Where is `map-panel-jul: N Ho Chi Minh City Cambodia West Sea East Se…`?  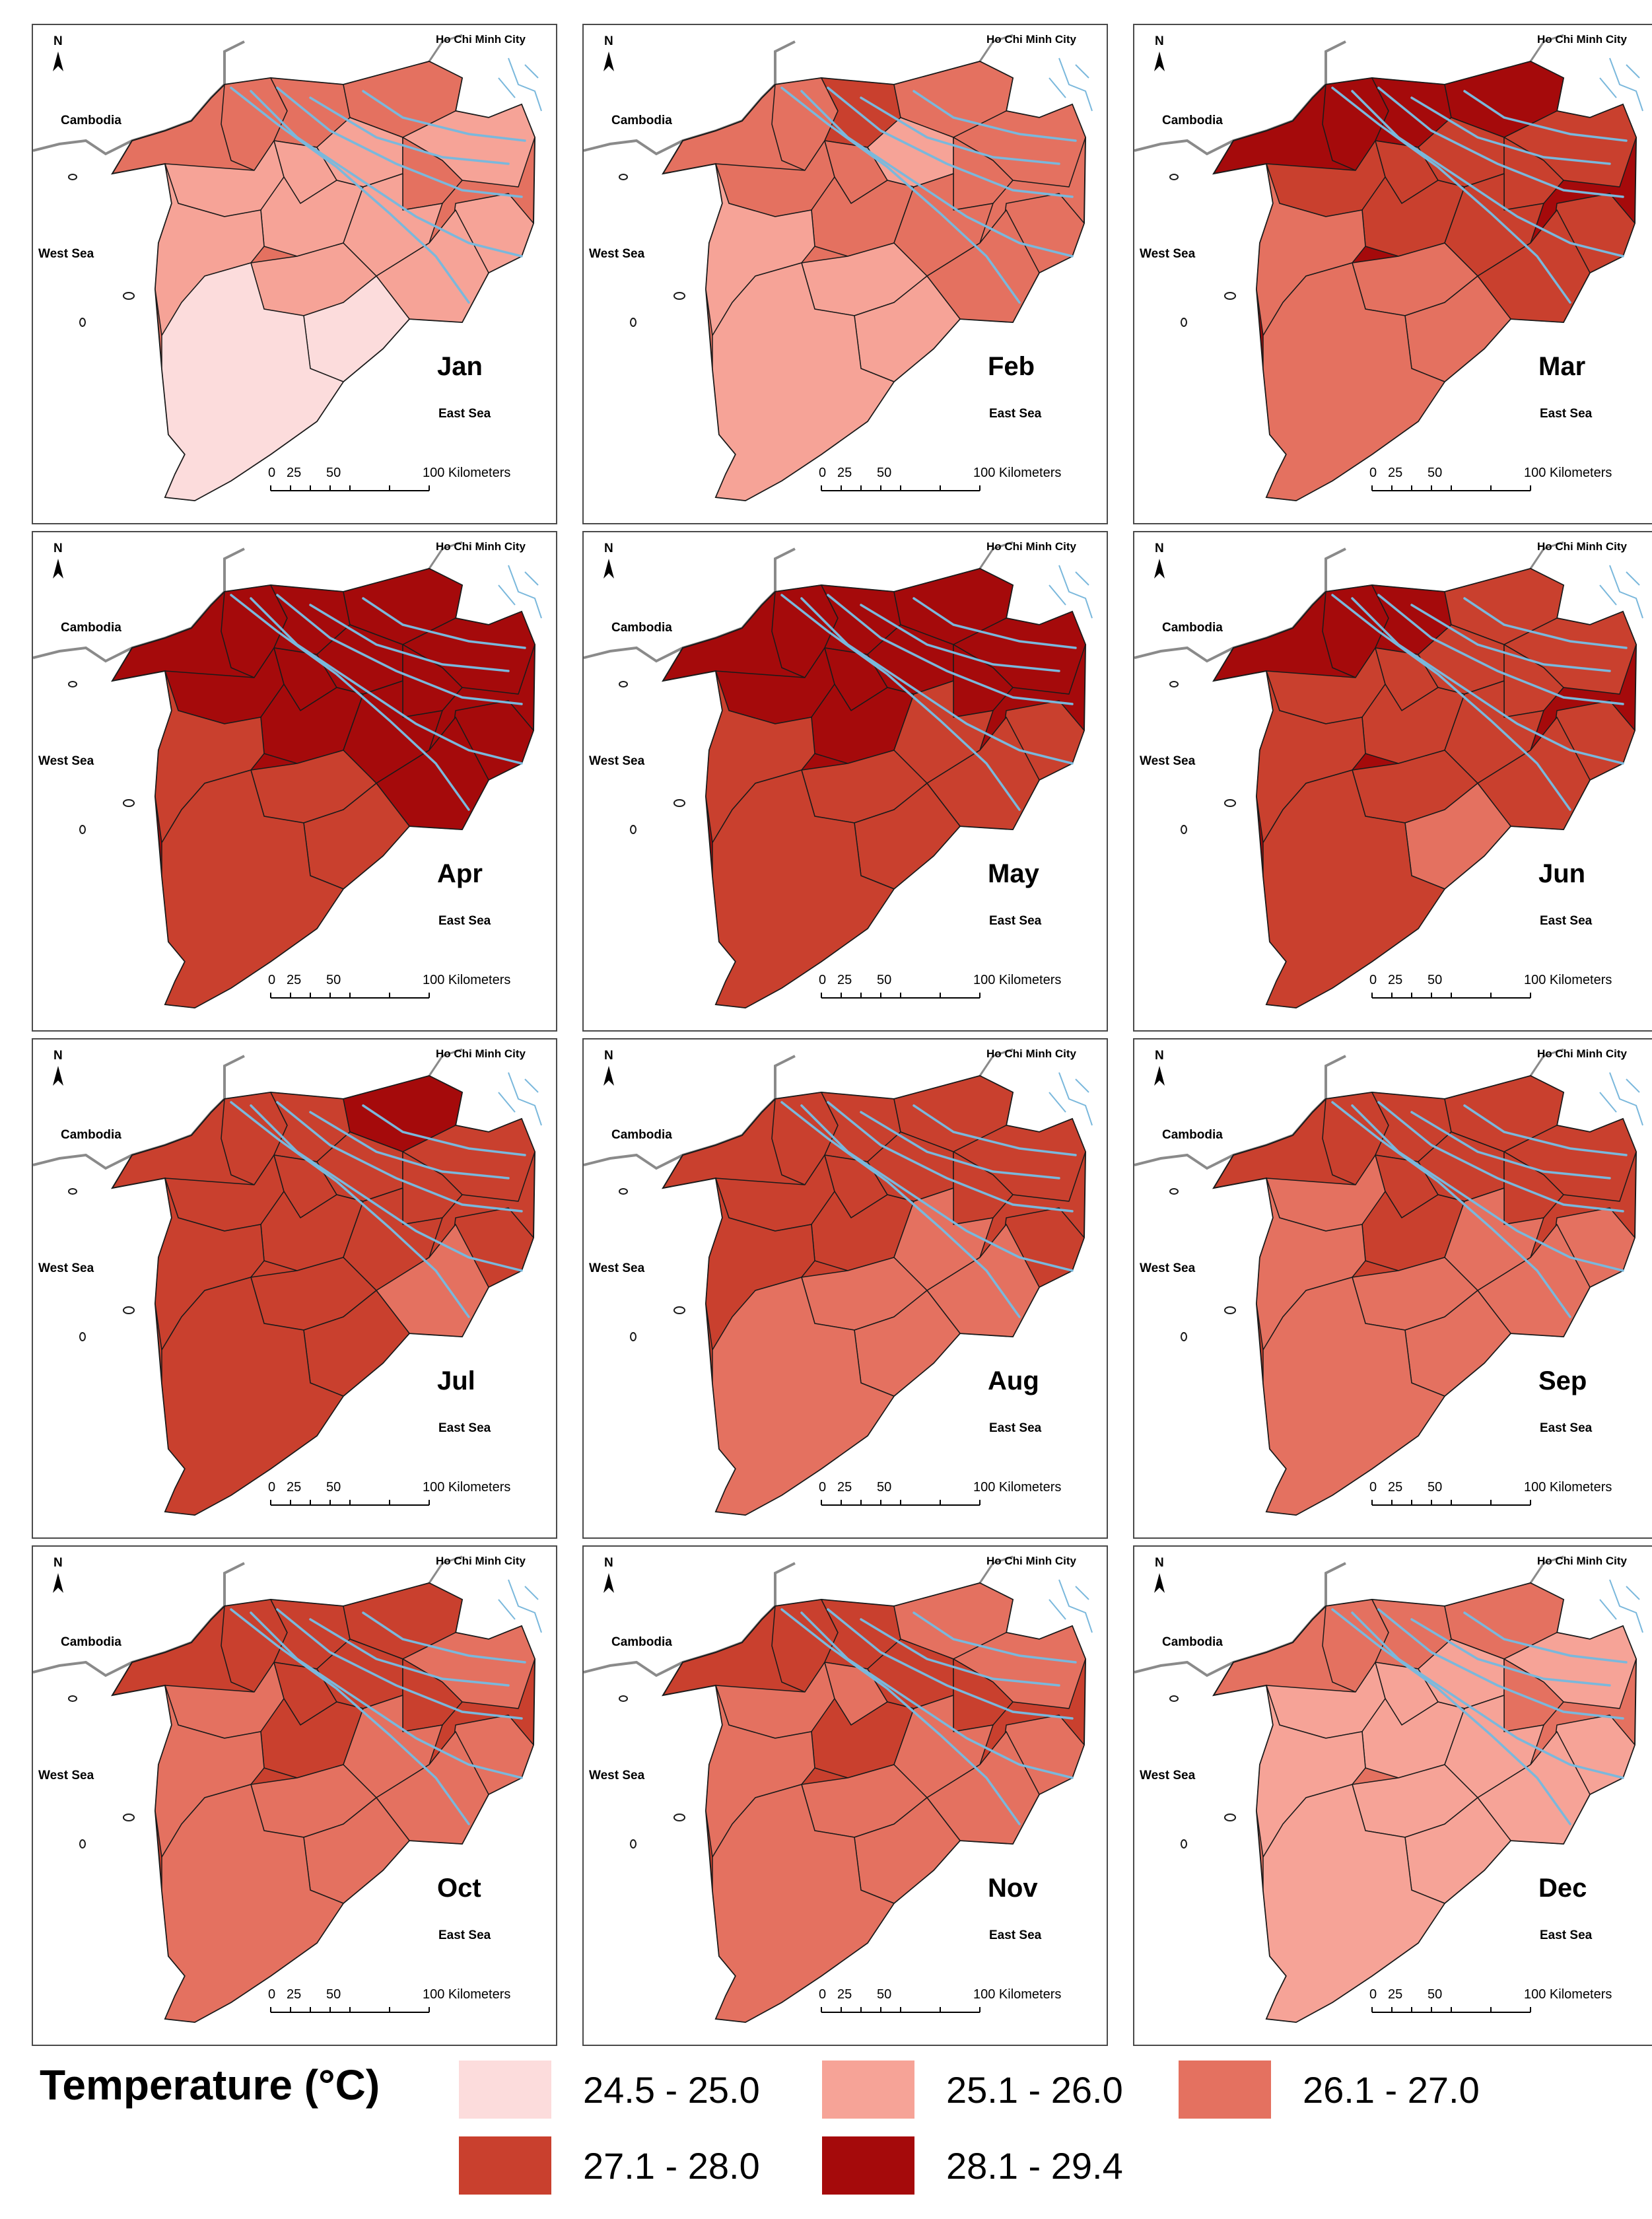
map-panel-jul: N Ho Chi Minh City Cambodia West Sea East Se… is located at coordinates (294, 1288).